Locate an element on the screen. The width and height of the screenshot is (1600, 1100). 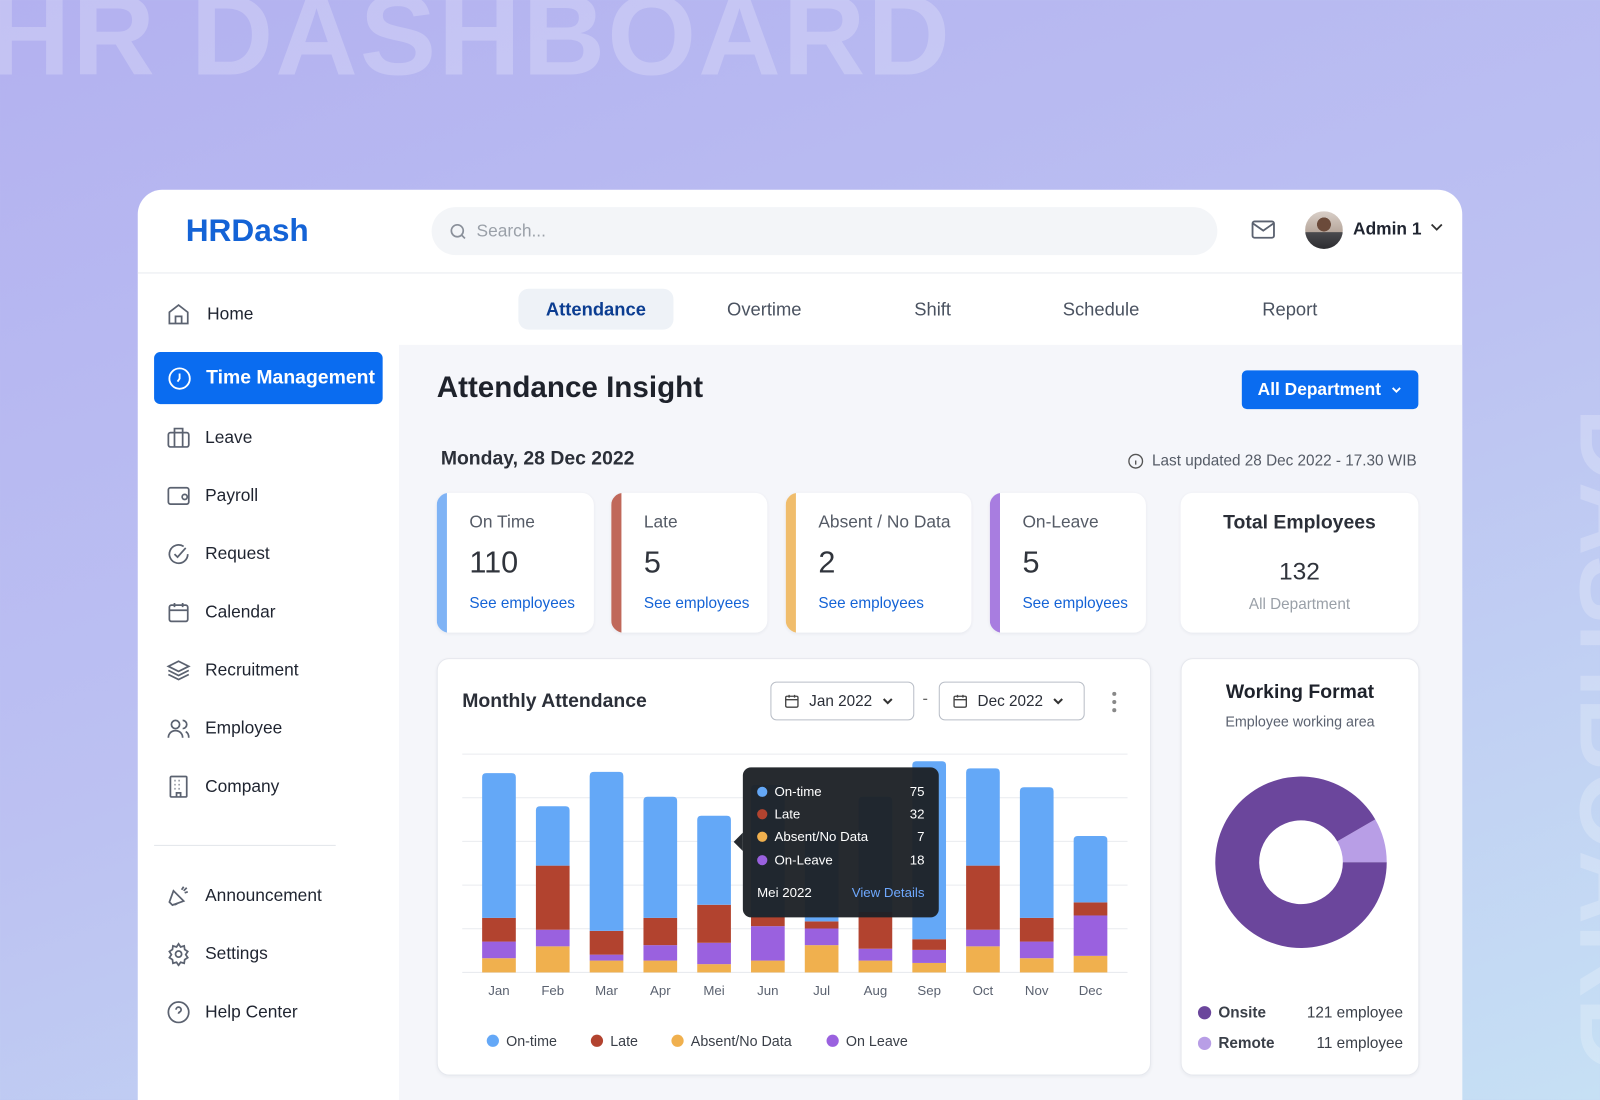
sidebar-item-recruitment: Recruitment is located at coordinates (268, 670).